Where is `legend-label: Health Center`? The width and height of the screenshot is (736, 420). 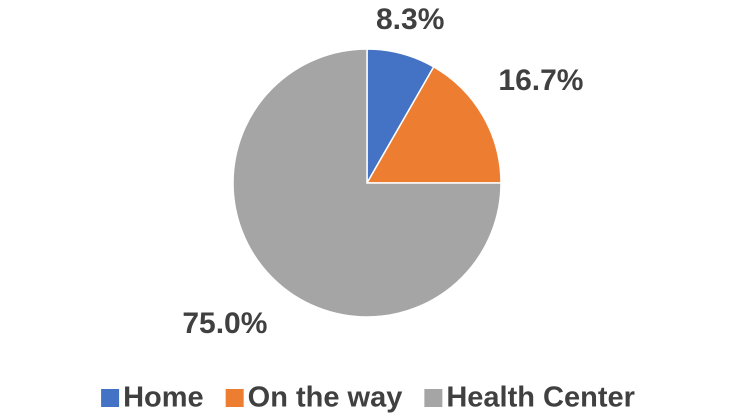 legend-label: Health Center is located at coordinates (540, 398).